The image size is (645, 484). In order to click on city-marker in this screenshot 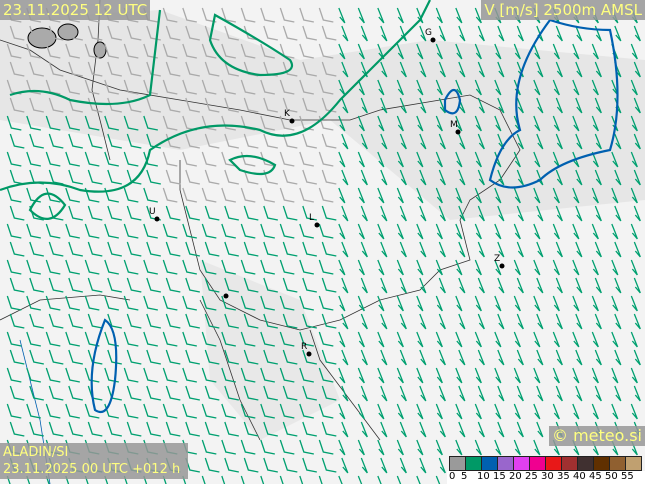, I will do `click(317, 225)`.